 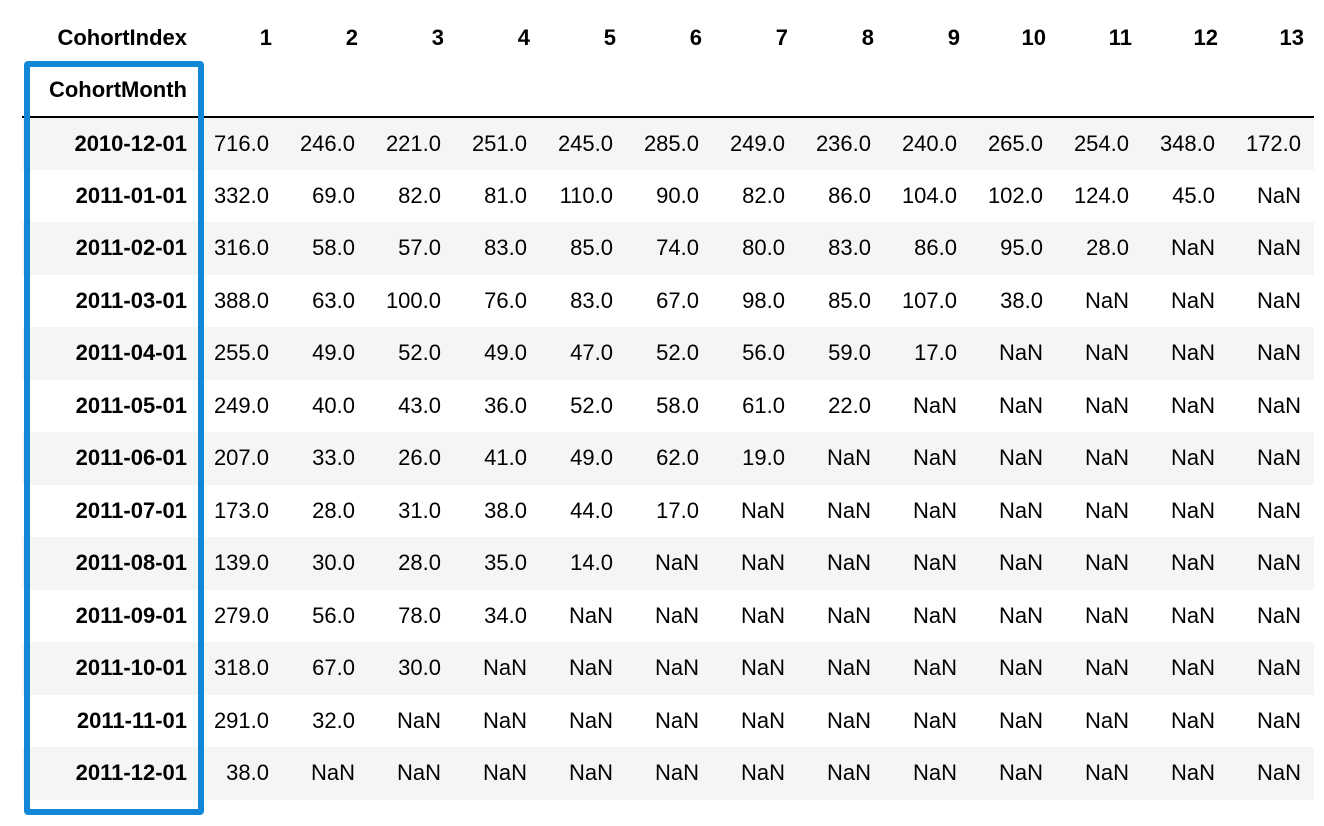 What do you see at coordinates (241, 510) in the screenshot?
I see `table-cell: 173.0` at bounding box center [241, 510].